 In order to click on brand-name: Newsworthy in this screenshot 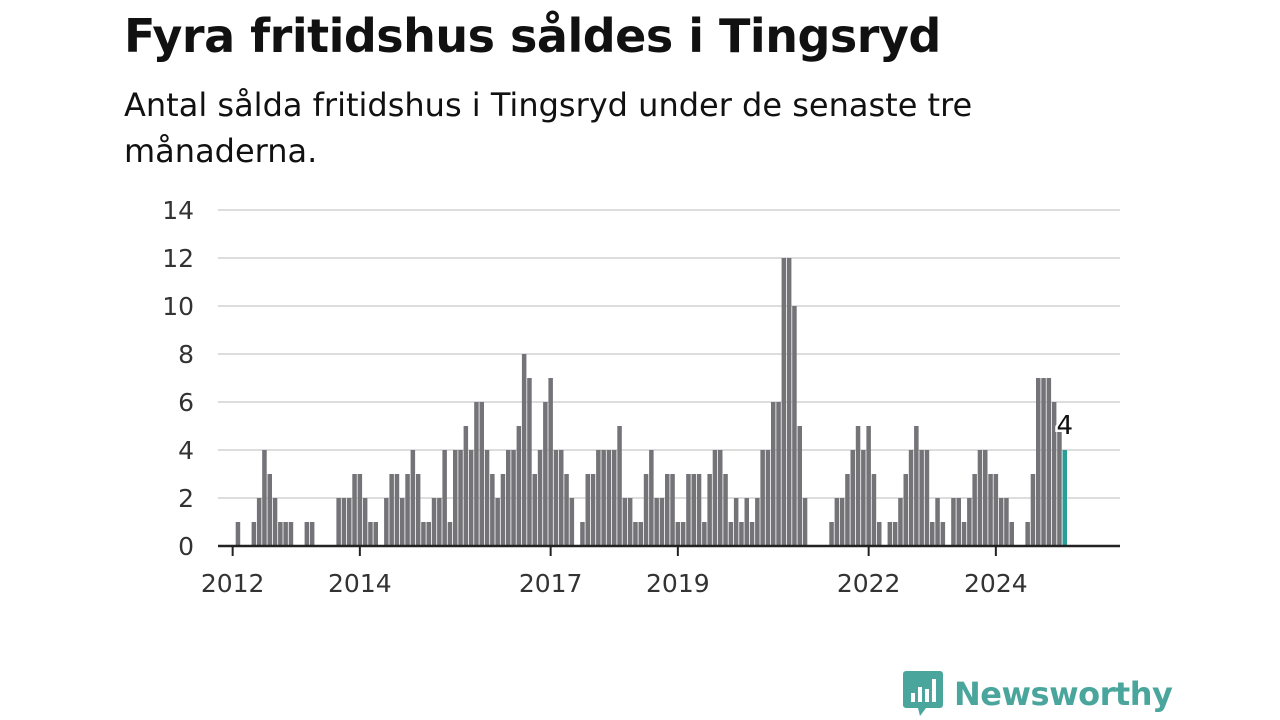, I will do `click(1063, 694)`.